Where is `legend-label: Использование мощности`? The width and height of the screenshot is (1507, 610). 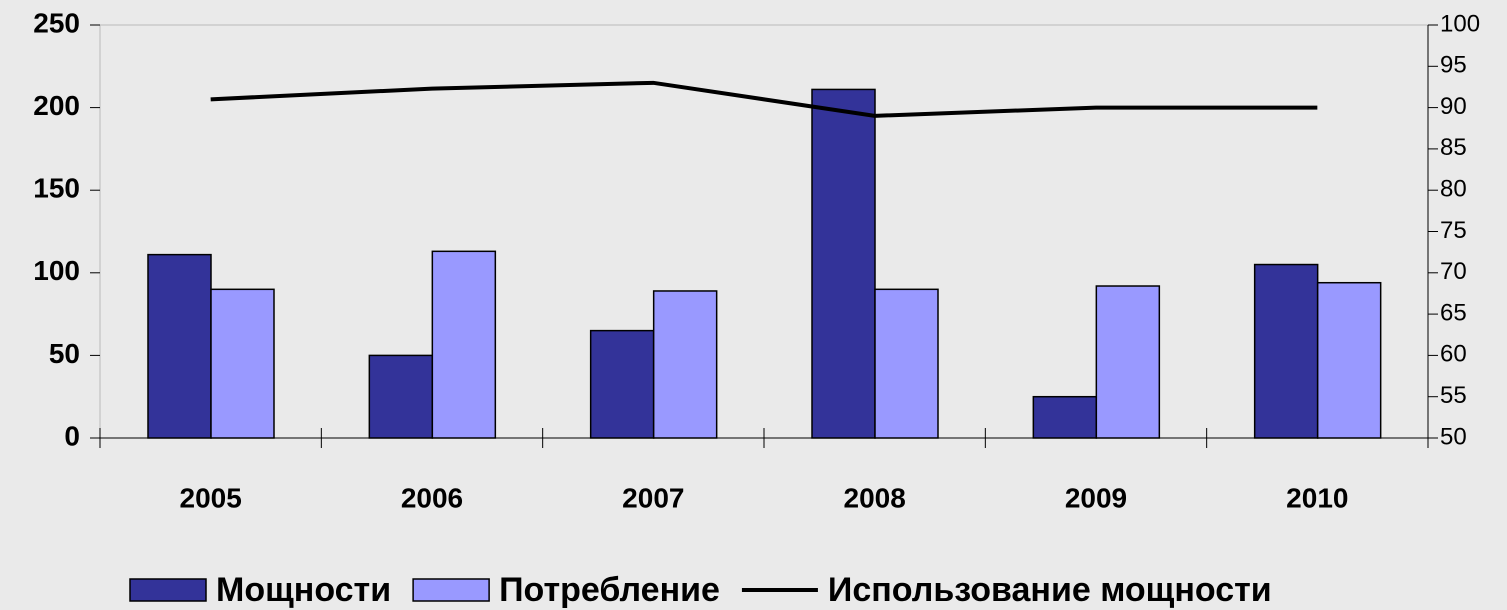 legend-label: Использование мощности is located at coordinates (1050, 590).